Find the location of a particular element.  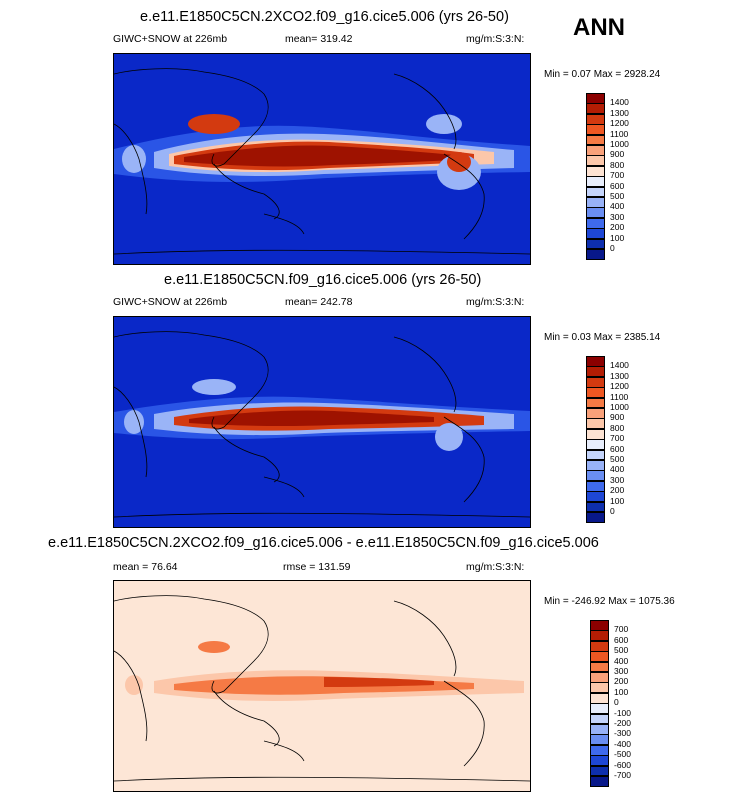

panel3-max-value: 1075.36 is located at coordinates (656, 601).